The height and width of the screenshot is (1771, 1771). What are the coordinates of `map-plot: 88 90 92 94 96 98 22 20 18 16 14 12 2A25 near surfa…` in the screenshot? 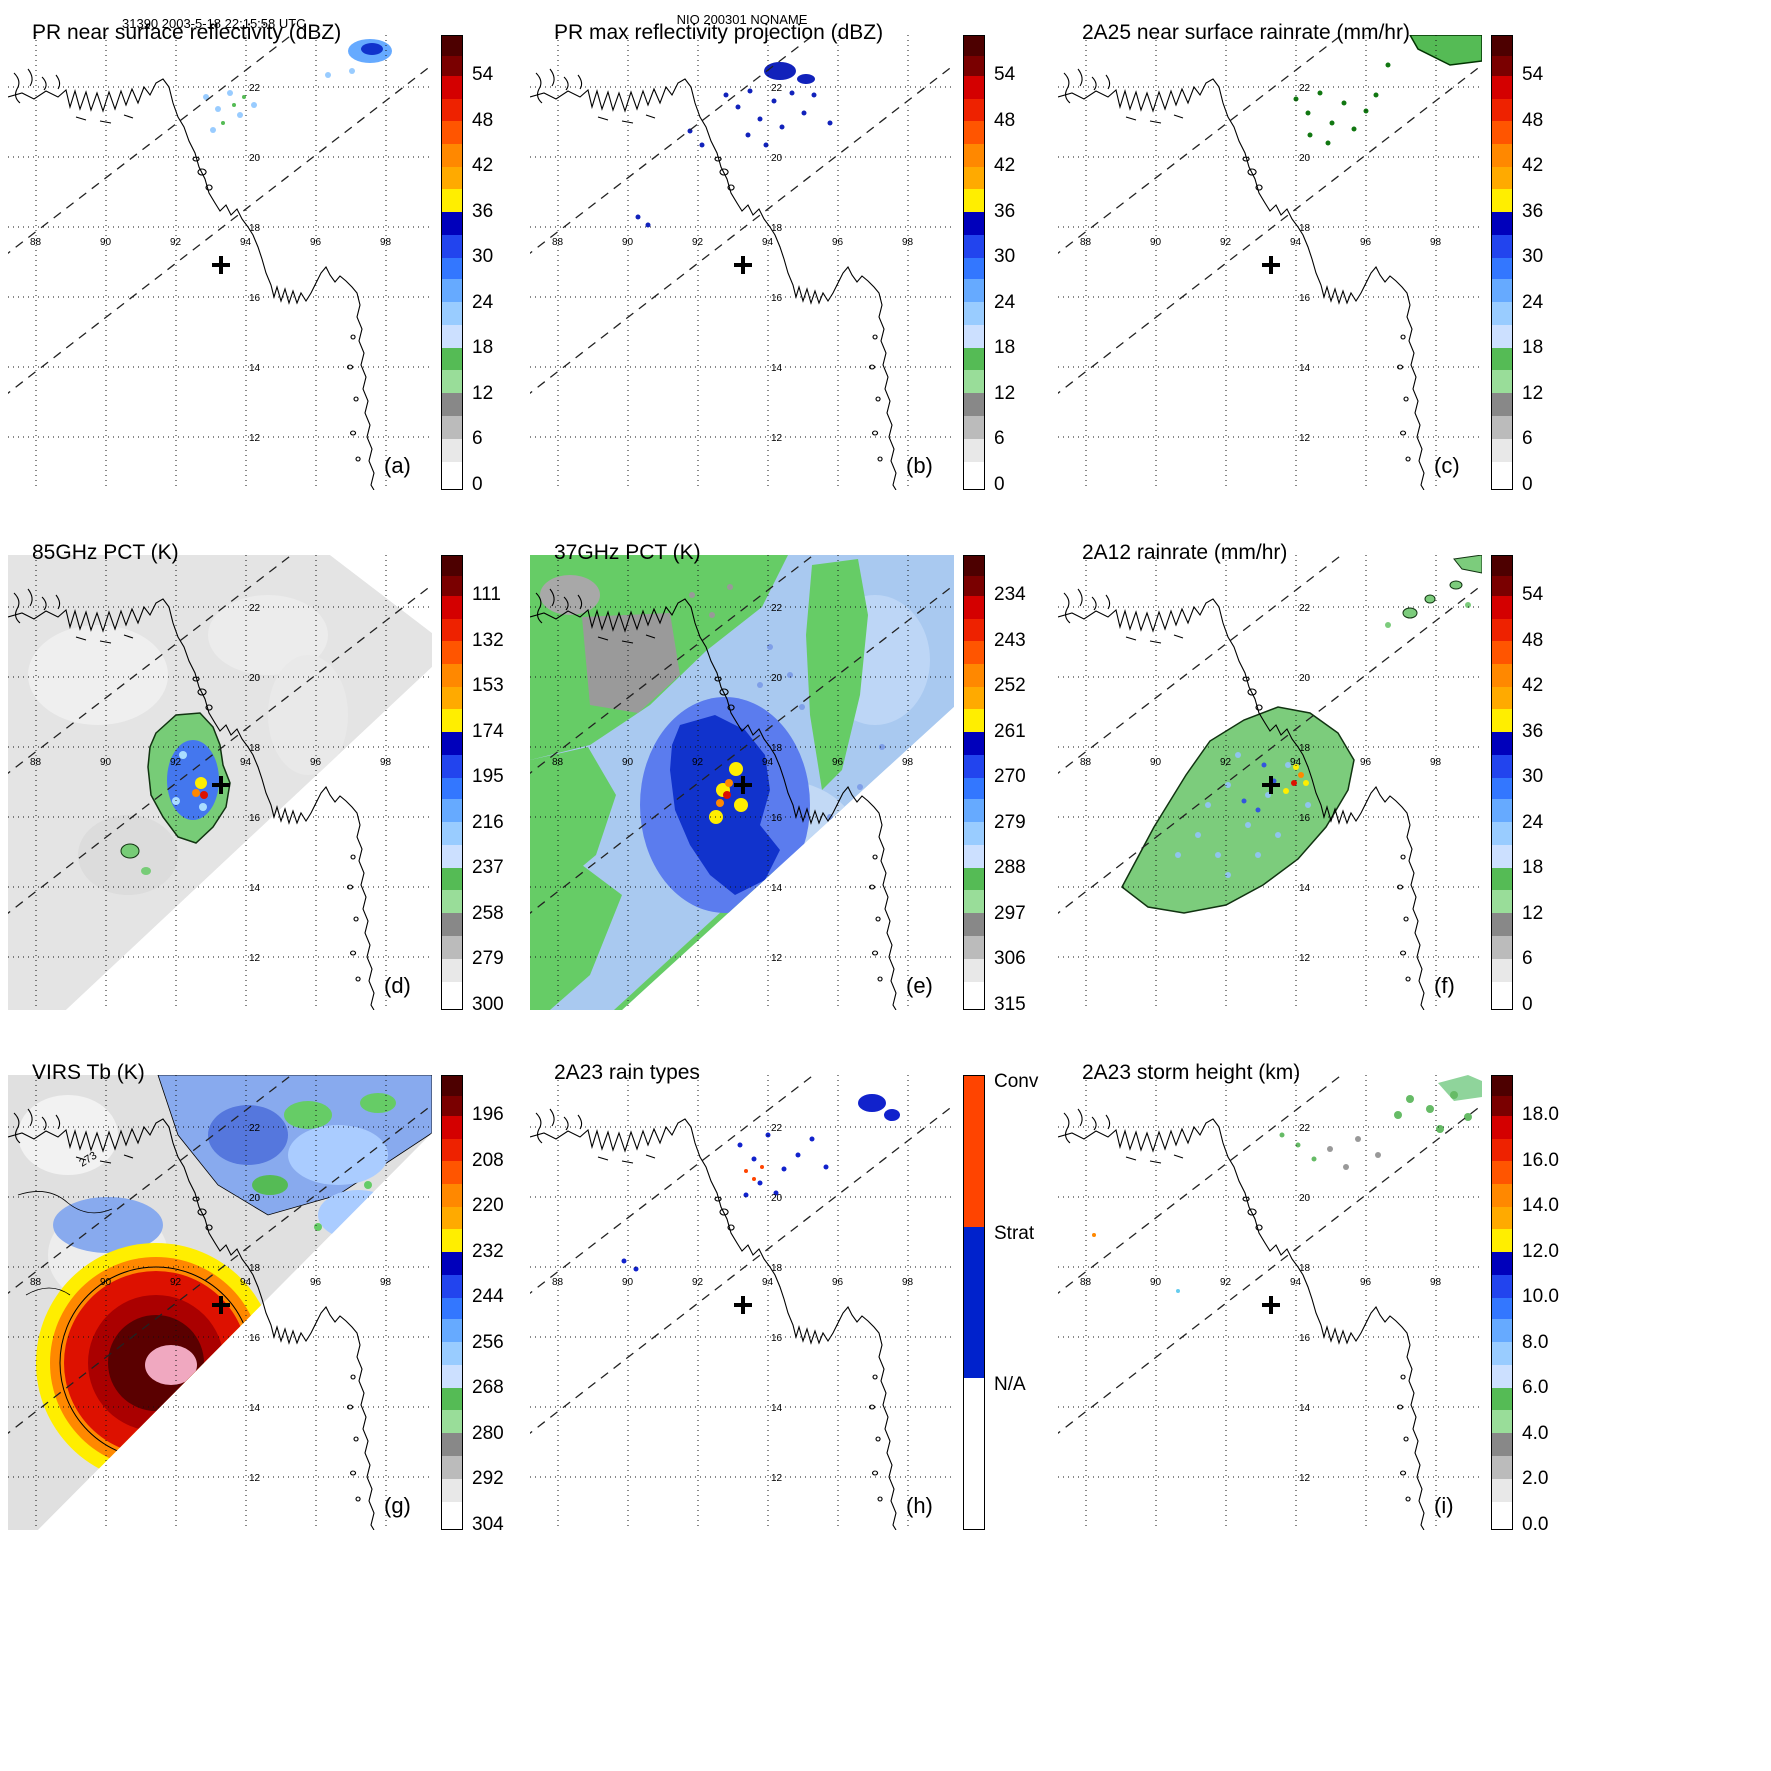 It's located at (1270, 255).